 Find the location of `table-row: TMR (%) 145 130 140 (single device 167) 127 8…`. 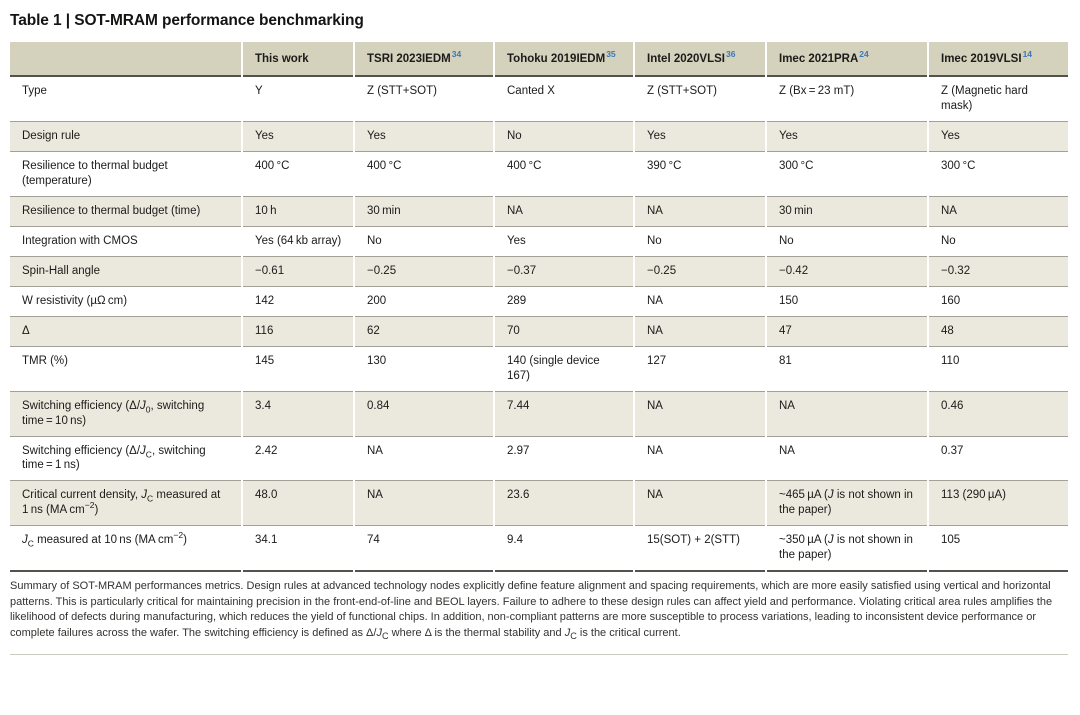

table-row: TMR (%) 145 130 140 (single device 167) 127 8… is located at coordinates (539, 369).